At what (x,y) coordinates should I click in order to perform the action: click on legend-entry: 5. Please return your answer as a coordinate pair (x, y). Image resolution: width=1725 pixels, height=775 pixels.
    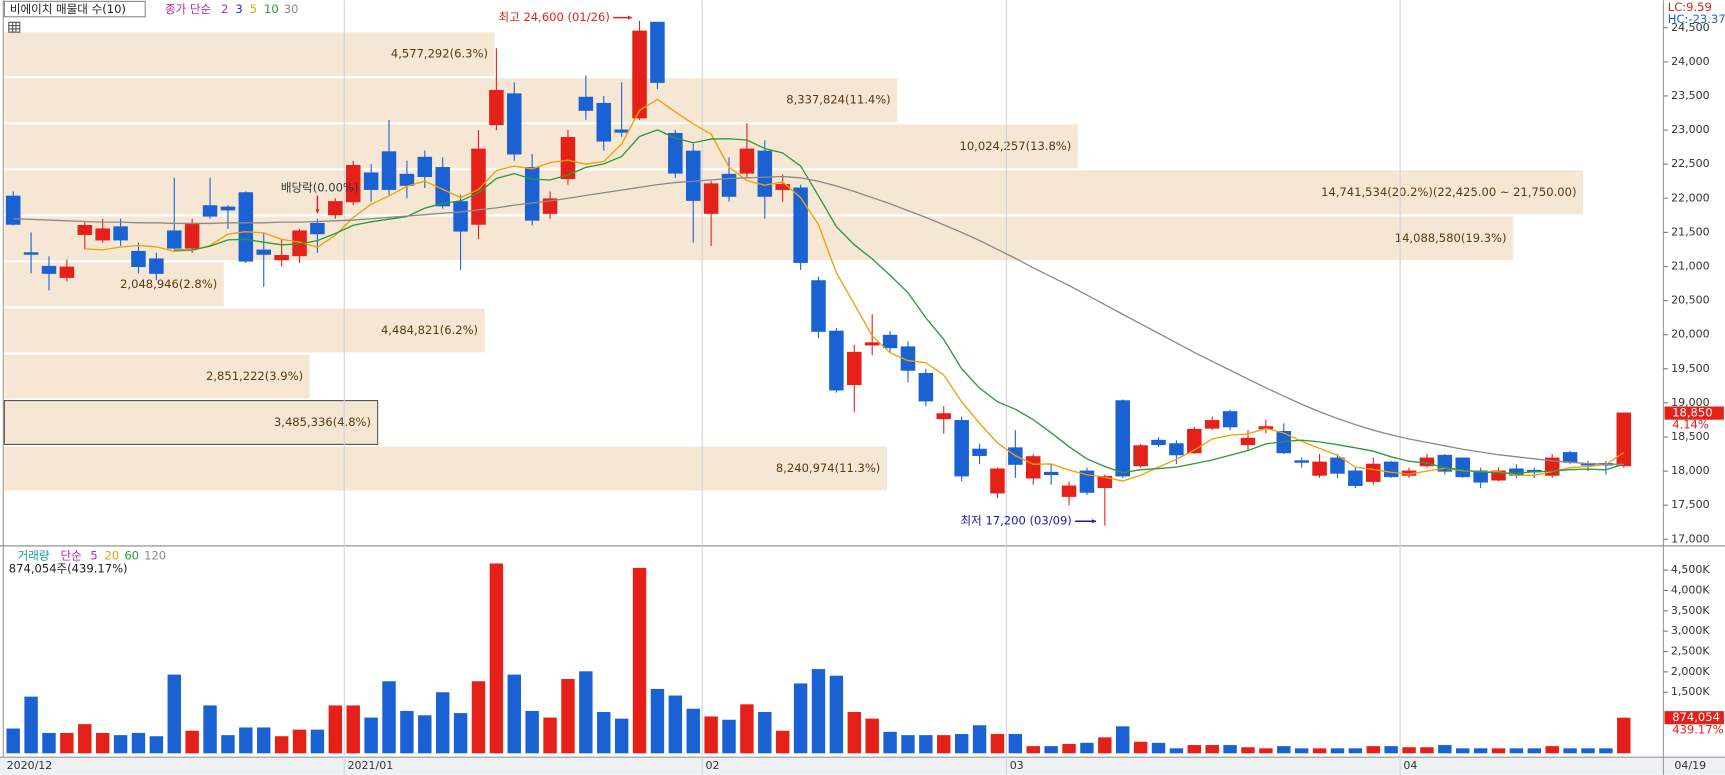
    Looking at the image, I should click on (93, 555).